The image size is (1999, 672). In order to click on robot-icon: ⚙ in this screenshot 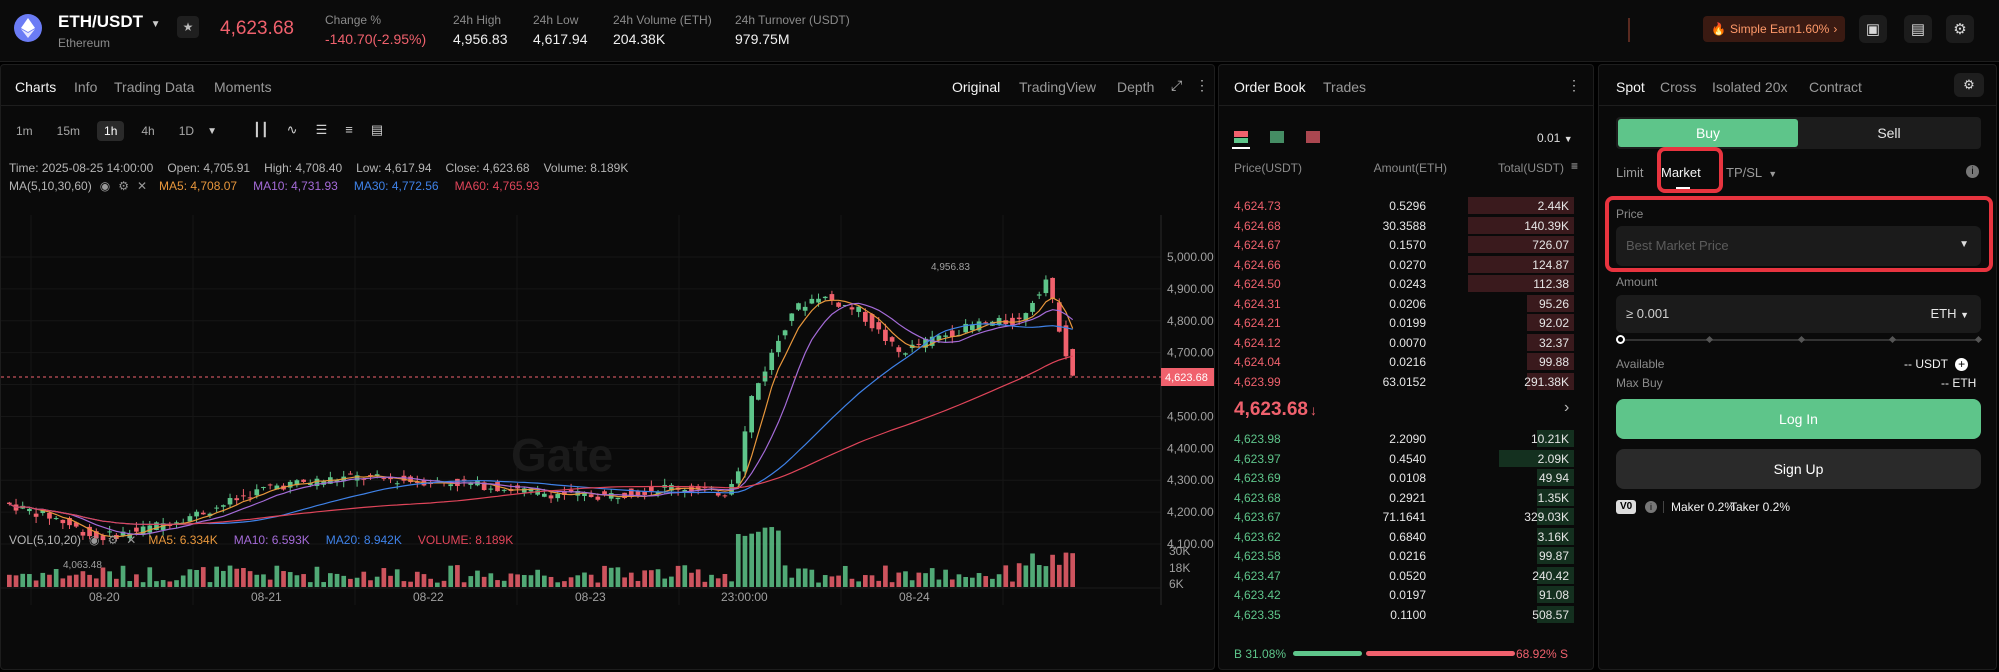, I will do `click(1969, 85)`.